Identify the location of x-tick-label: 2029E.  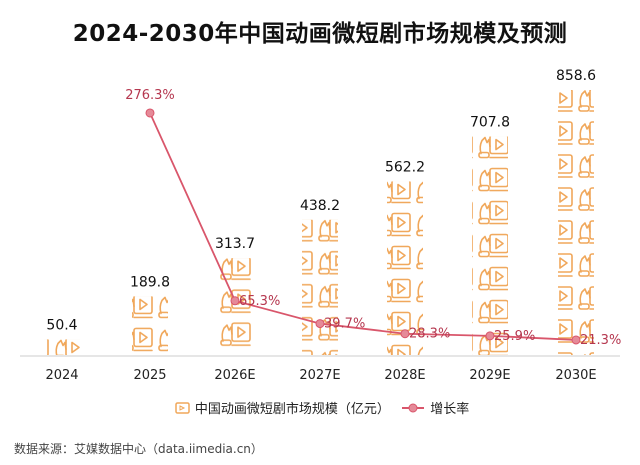
(489, 375).